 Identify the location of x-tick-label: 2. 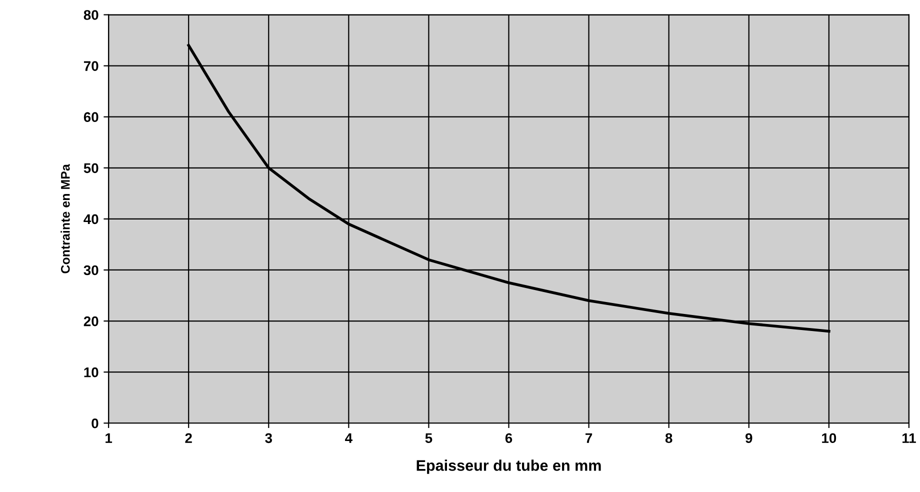
(188, 438).